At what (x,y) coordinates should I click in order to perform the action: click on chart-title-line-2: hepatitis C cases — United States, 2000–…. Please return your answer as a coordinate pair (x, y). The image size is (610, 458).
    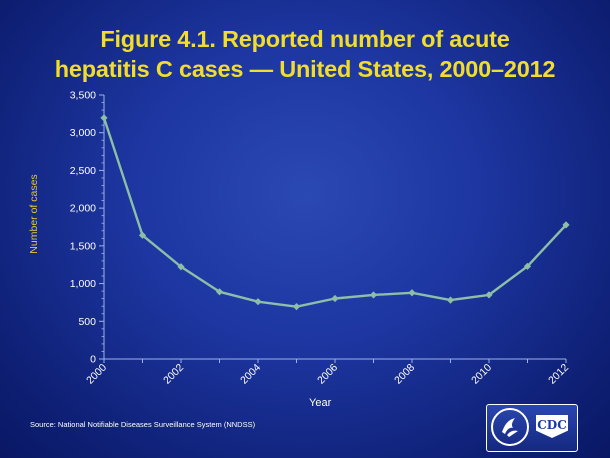
    Looking at the image, I should click on (305, 69).